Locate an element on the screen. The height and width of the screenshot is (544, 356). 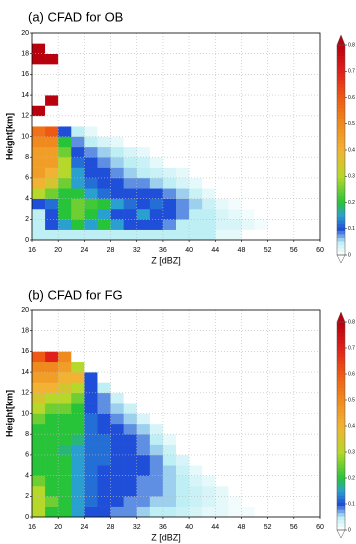
x-tick-label: 60 is located at coordinates (320, 527).